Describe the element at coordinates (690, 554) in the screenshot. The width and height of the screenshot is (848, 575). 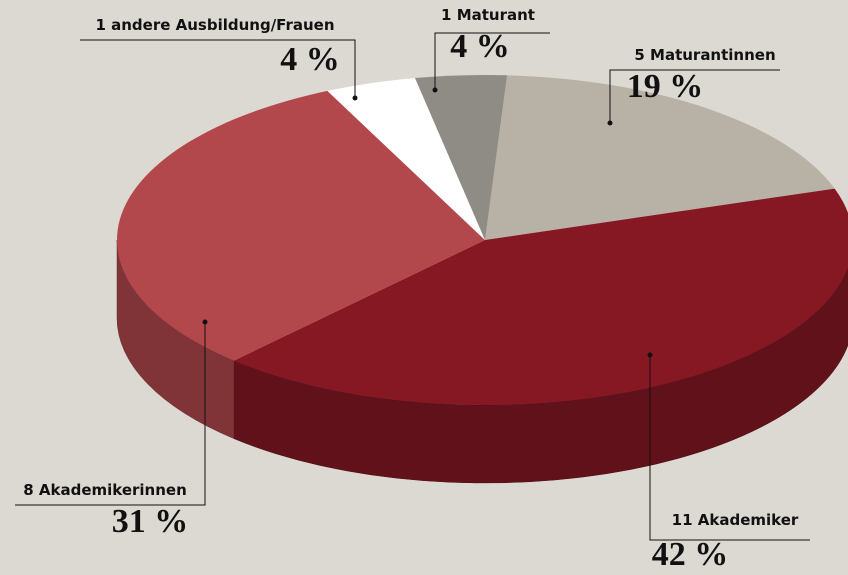
I see `value-label: 42 %` at that location.